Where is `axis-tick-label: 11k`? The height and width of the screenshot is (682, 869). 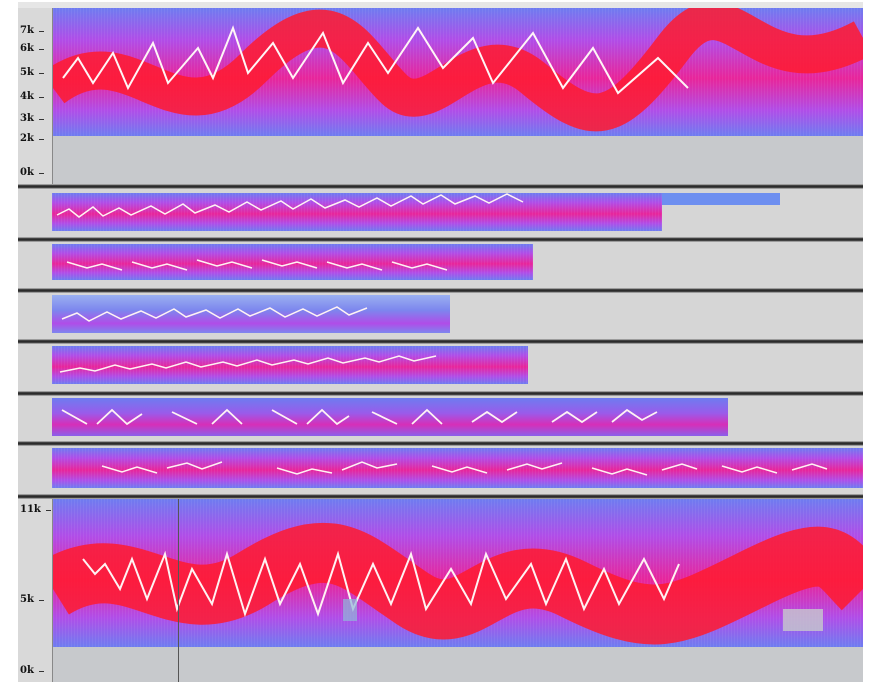 axis-tick-label: 11k is located at coordinates (30, 510).